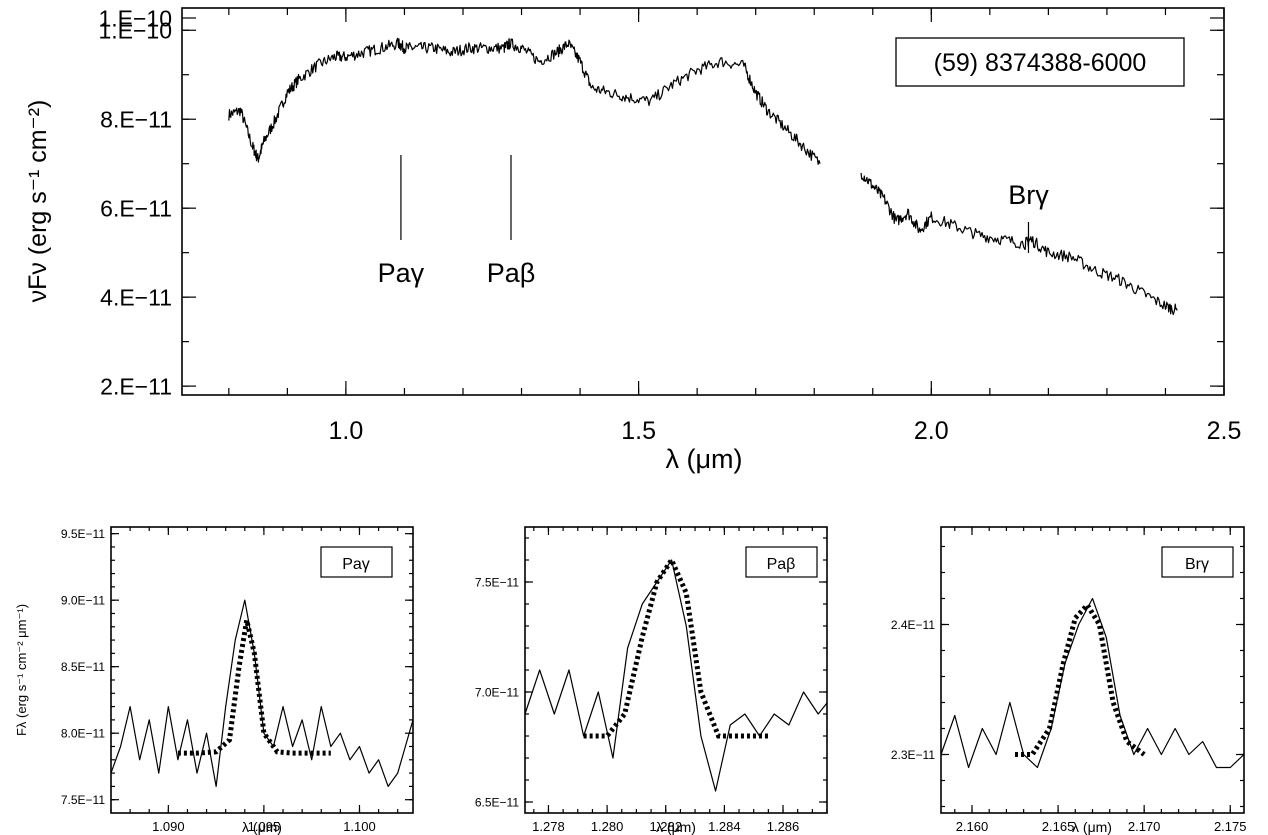 This screenshot has width=1268, height=835. What do you see at coordinates (724, 826) in the screenshot?
I see `pabeta-x-tick-label: 1.284` at bounding box center [724, 826].